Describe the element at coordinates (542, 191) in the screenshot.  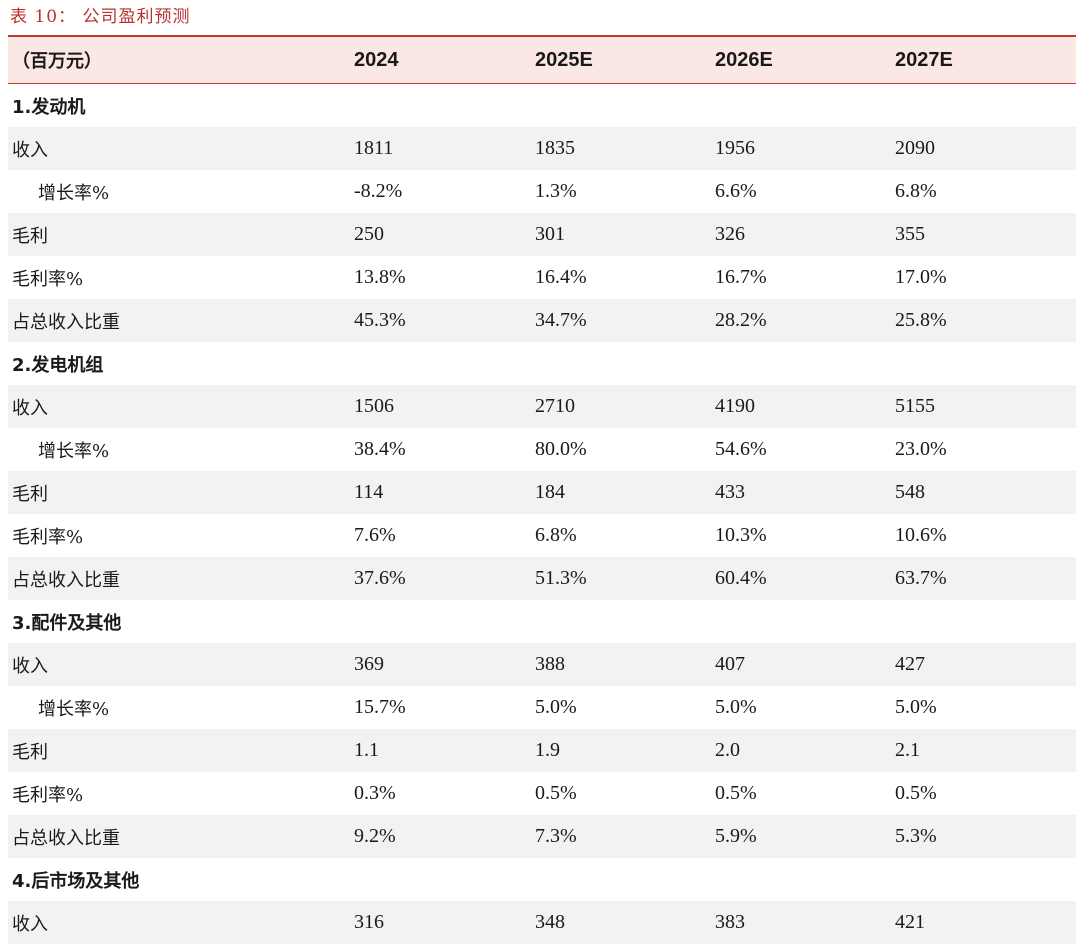
I see `table-row: 增长率% -8.2% 1.3% 6.6% 6.8%` at that location.